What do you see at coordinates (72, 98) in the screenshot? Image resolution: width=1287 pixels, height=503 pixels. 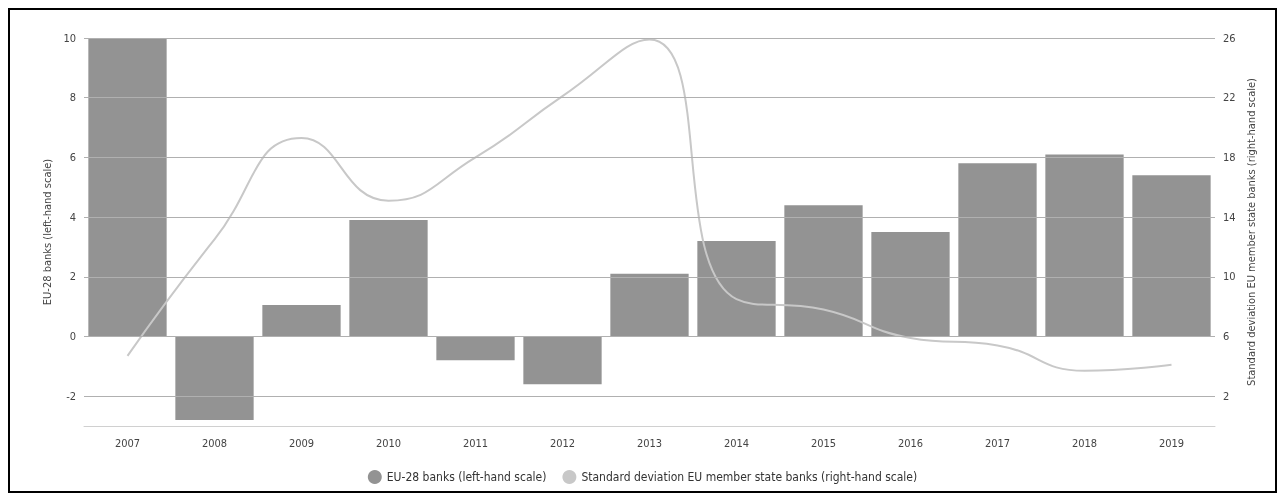 I see `y-tick-label: 8` at bounding box center [72, 98].